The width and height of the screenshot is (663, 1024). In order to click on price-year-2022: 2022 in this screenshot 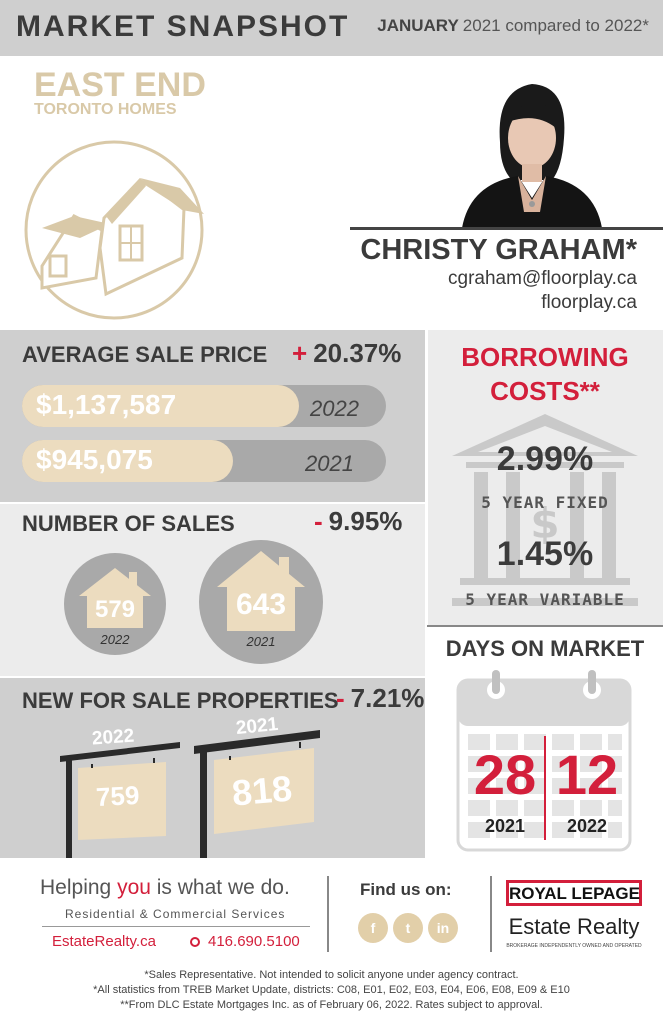, I will do `click(334, 408)`.